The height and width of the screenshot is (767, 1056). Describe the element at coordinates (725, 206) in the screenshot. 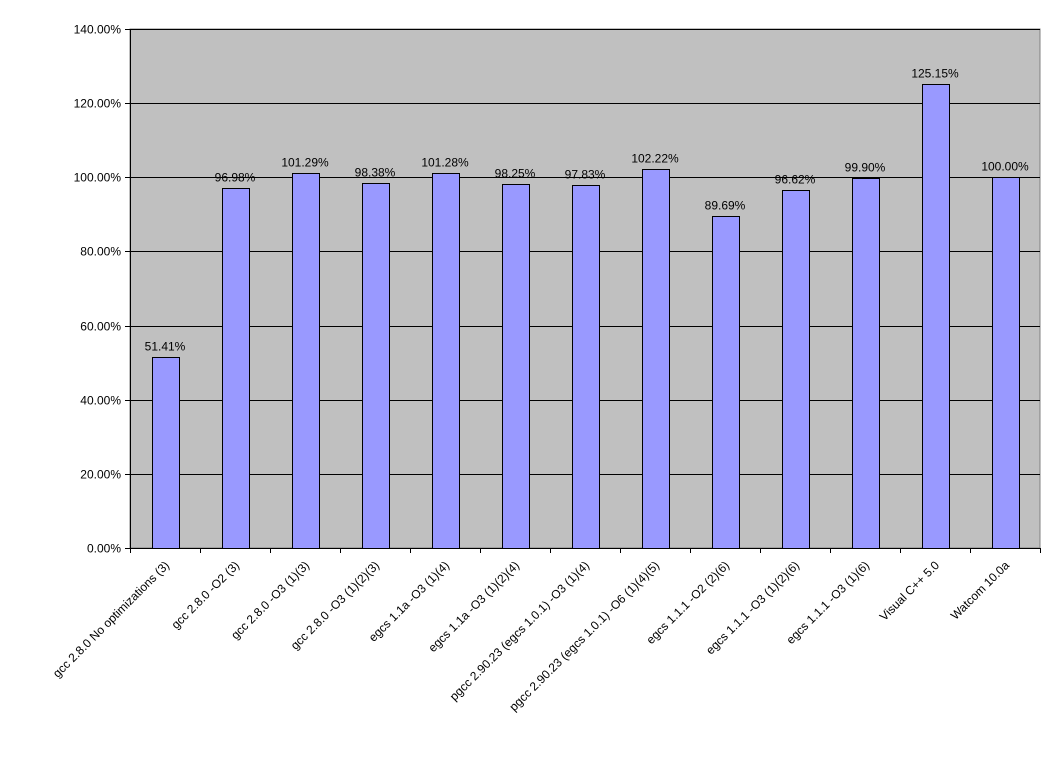

I see `data-label: 89.69%` at that location.